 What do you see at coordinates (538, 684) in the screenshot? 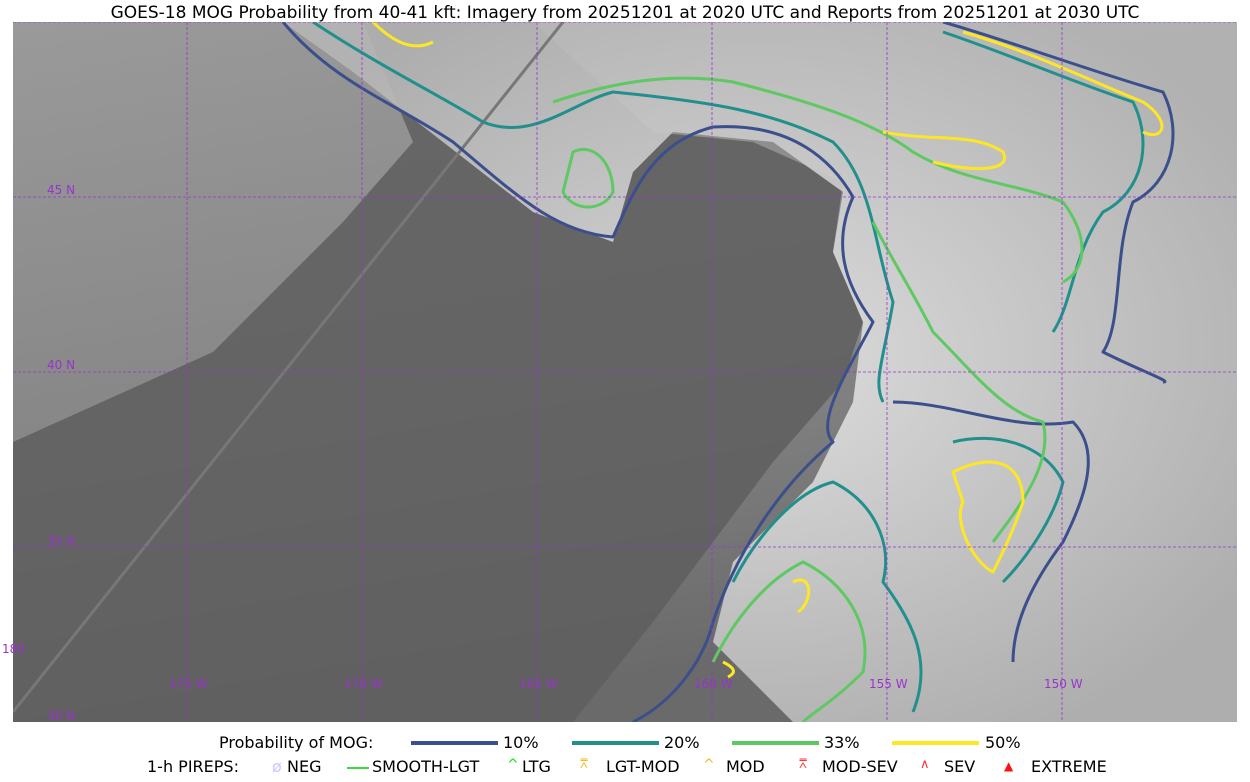
I see `lon-label-165w: 165 W` at bounding box center [538, 684].